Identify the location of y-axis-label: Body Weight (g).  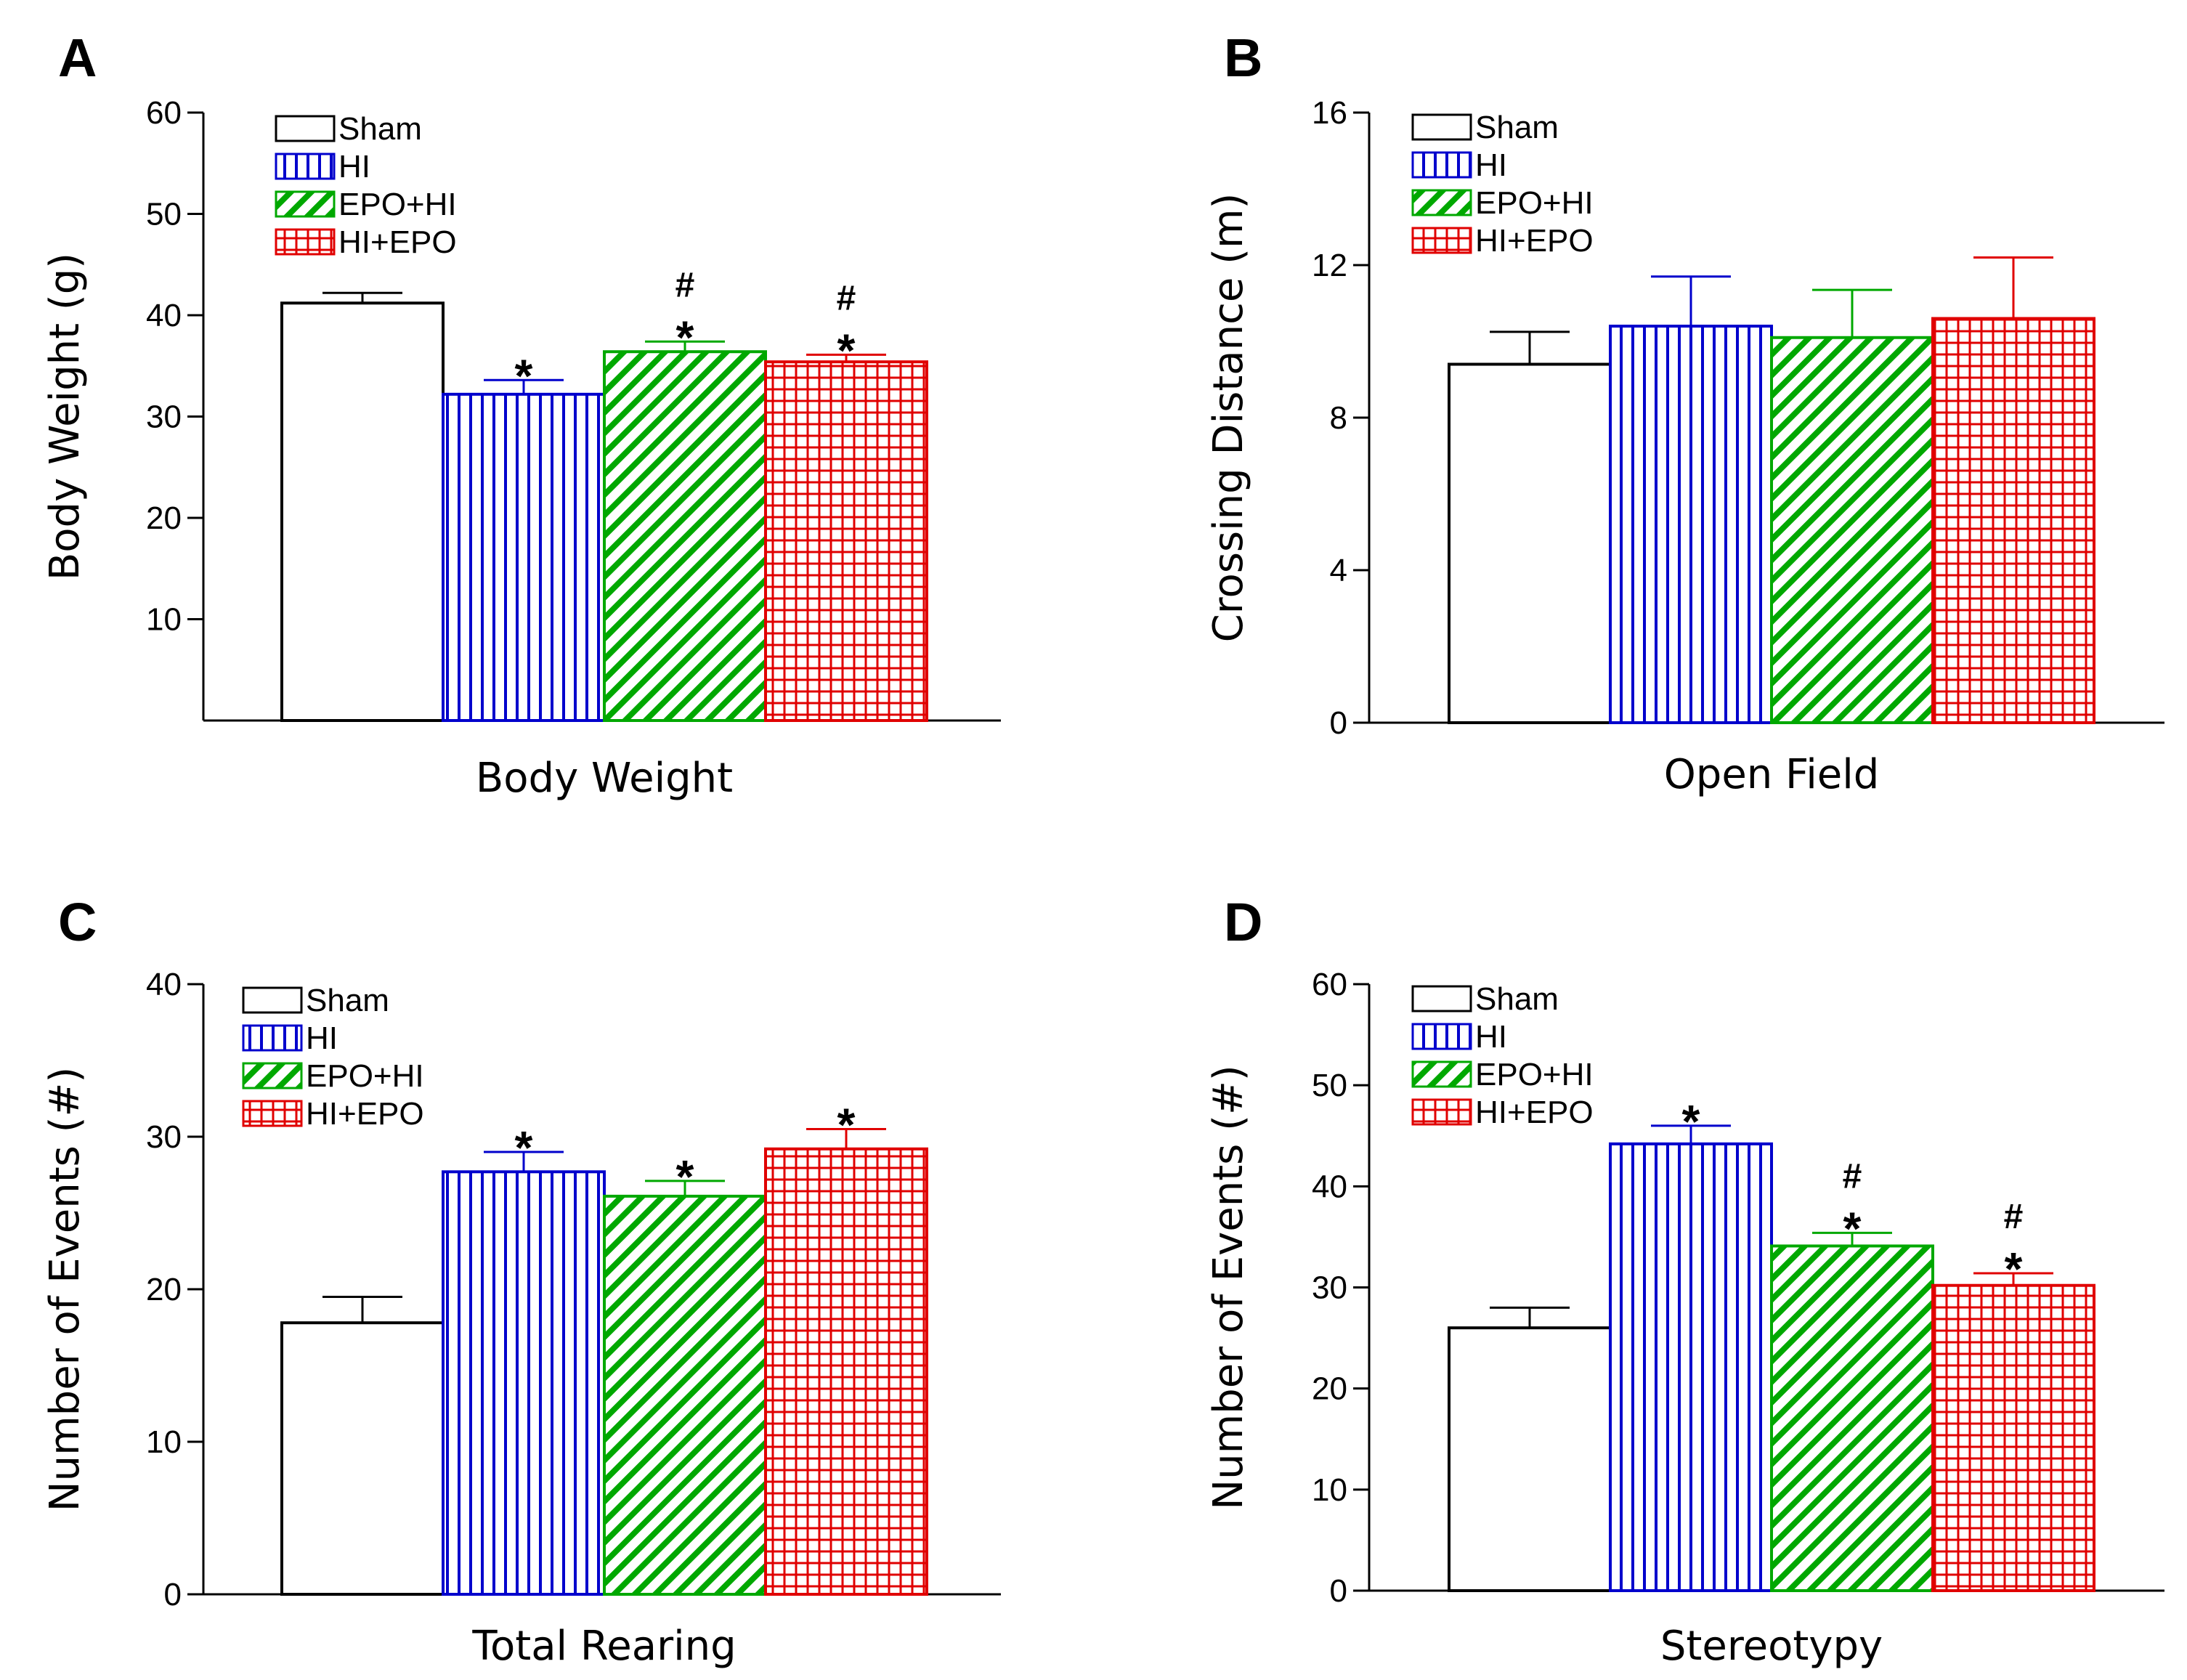
(65, 416).